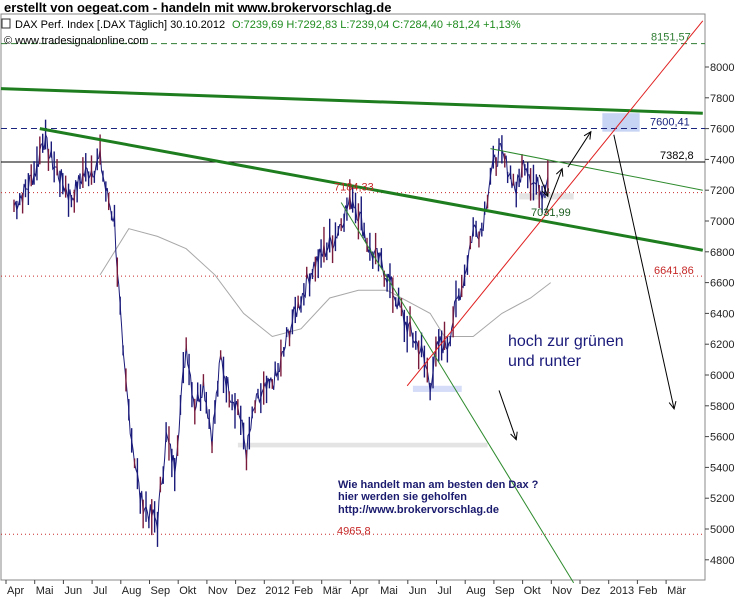  Describe the element at coordinates (579, 149) in the screenshot. I see `arrow-up-2-shaft` at that location.